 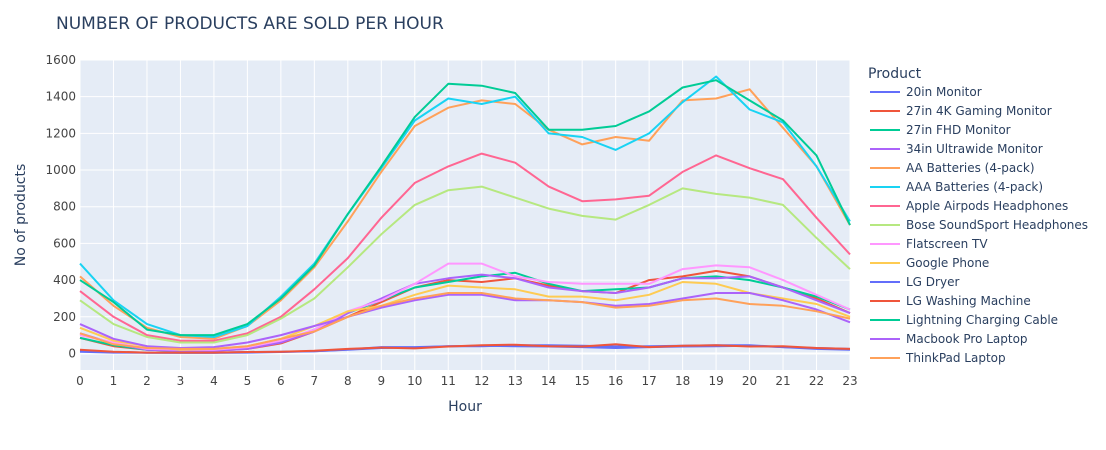 What do you see at coordinates (947, 263) in the screenshot?
I see `legend-label: Google Phone` at bounding box center [947, 263].